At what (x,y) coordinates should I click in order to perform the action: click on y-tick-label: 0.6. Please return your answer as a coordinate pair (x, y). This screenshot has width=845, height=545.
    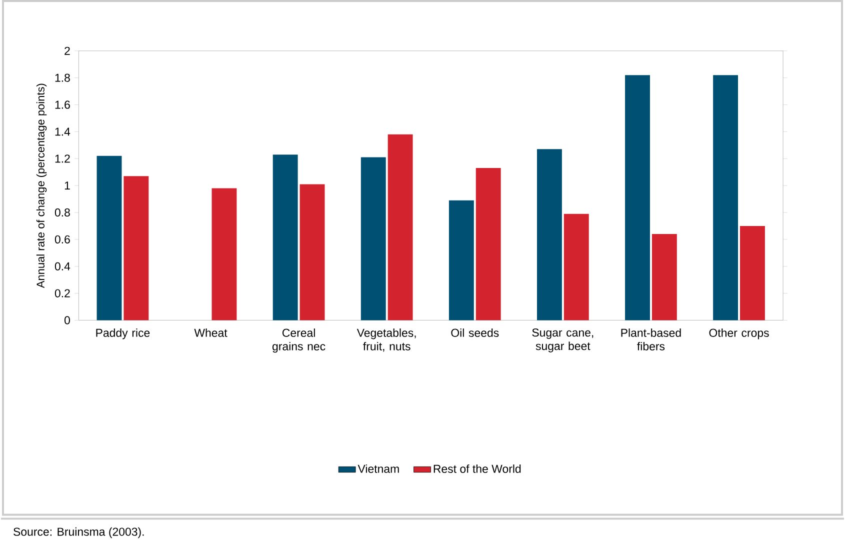
    Looking at the image, I should click on (62, 240).